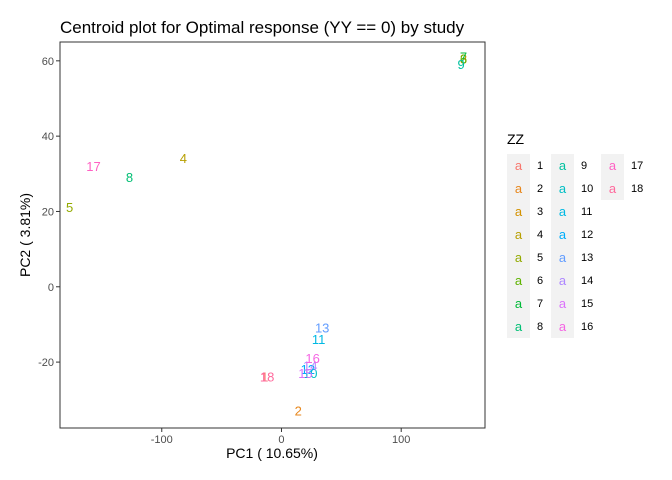 The height and width of the screenshot is (480, 672). What do you see at coordinates (322, 328) in the screenshot?
I see `point-label-13: 13` at bounding box center [322, 328].